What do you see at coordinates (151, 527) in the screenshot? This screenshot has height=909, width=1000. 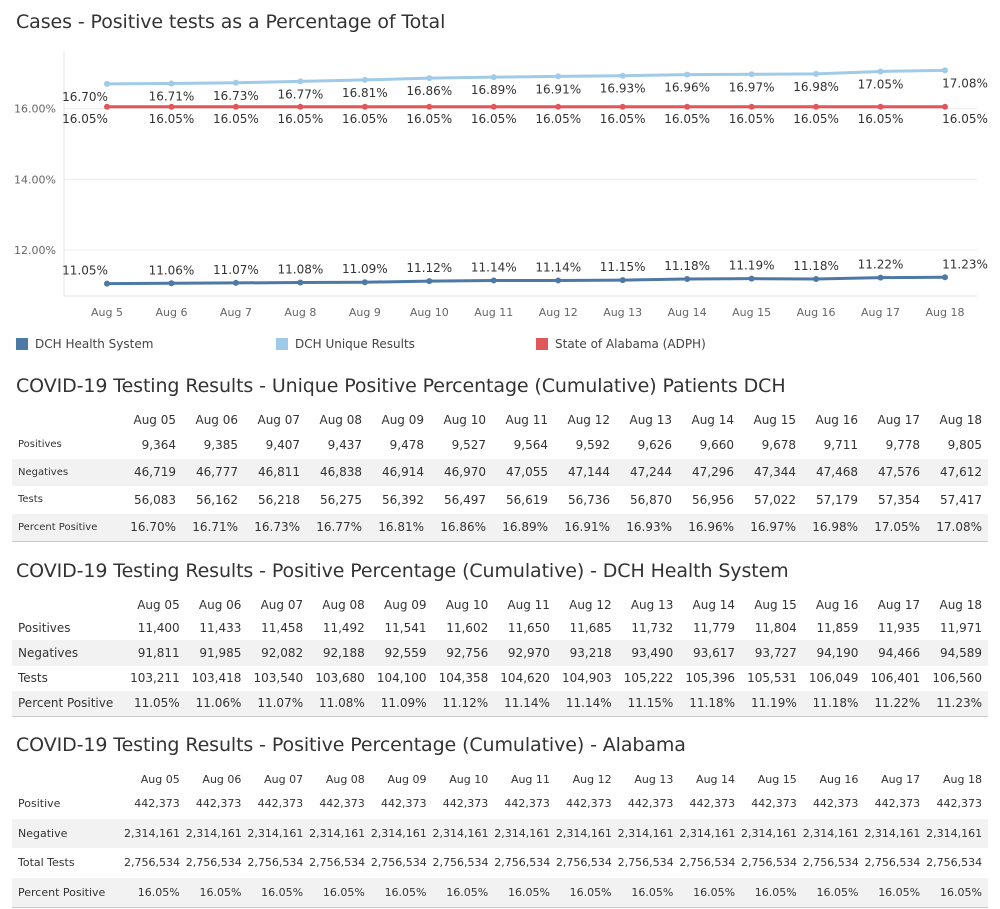 I see `table-cell: 16.70%` at bounding box center [151, 527].